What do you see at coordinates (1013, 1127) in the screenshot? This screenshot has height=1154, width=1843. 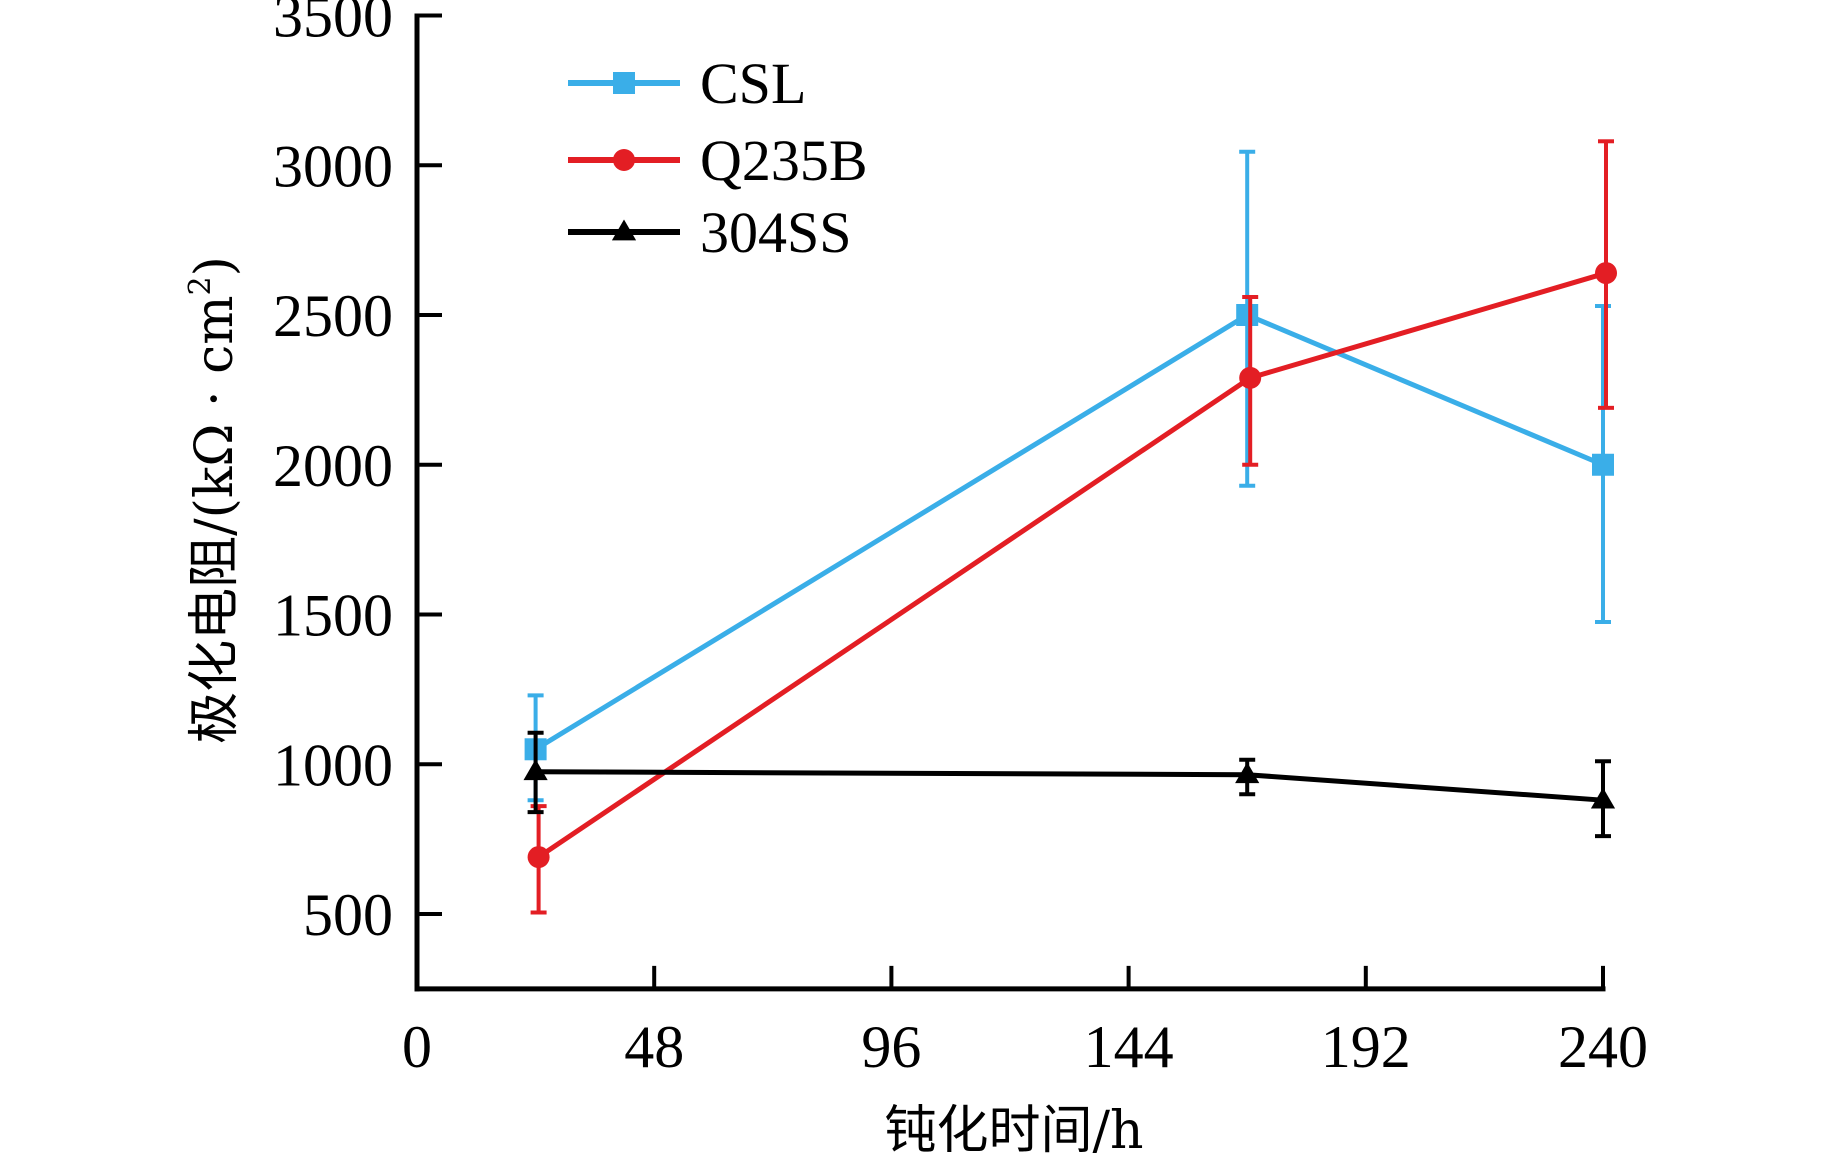 I see `x-axis-title: 钝化时间/h` at bounding box center [1013, 1127].